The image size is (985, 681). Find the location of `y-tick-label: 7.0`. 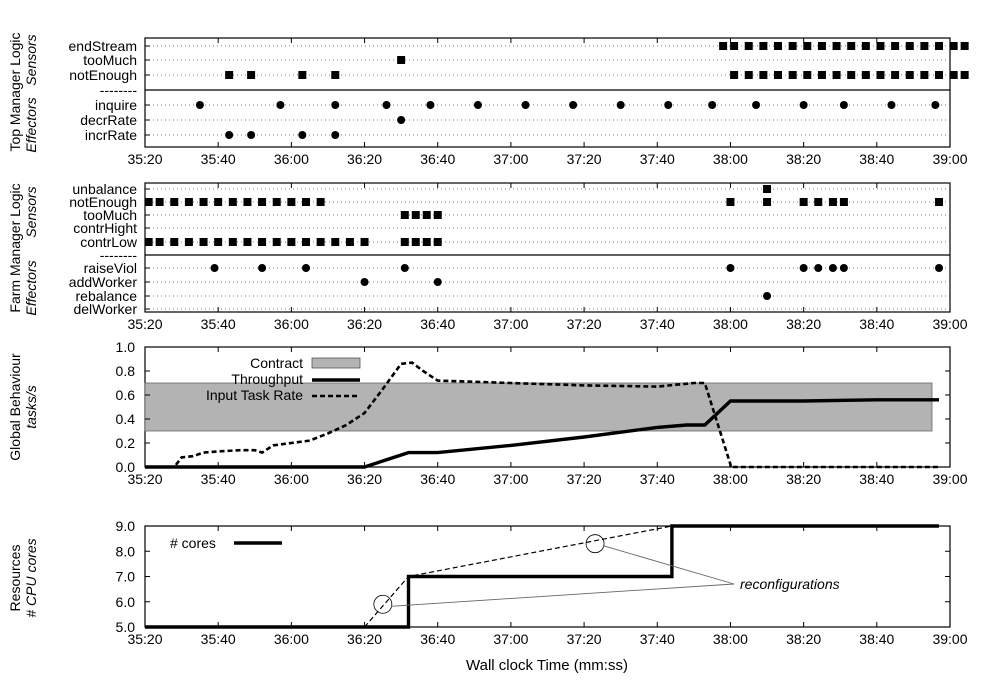

y-tick-label: 7.0 is located at coordinates (126, 577).